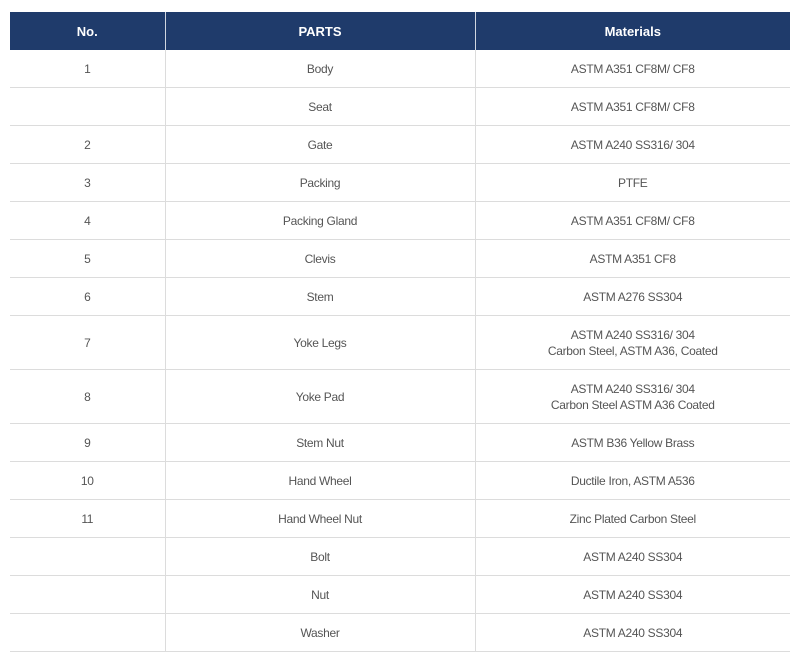 This screenshot has width=800, height=666. What do you see at coordinates (319, 106) in the screenshot?
I see `cell-part: Seat` at bounding box center [319, 106].